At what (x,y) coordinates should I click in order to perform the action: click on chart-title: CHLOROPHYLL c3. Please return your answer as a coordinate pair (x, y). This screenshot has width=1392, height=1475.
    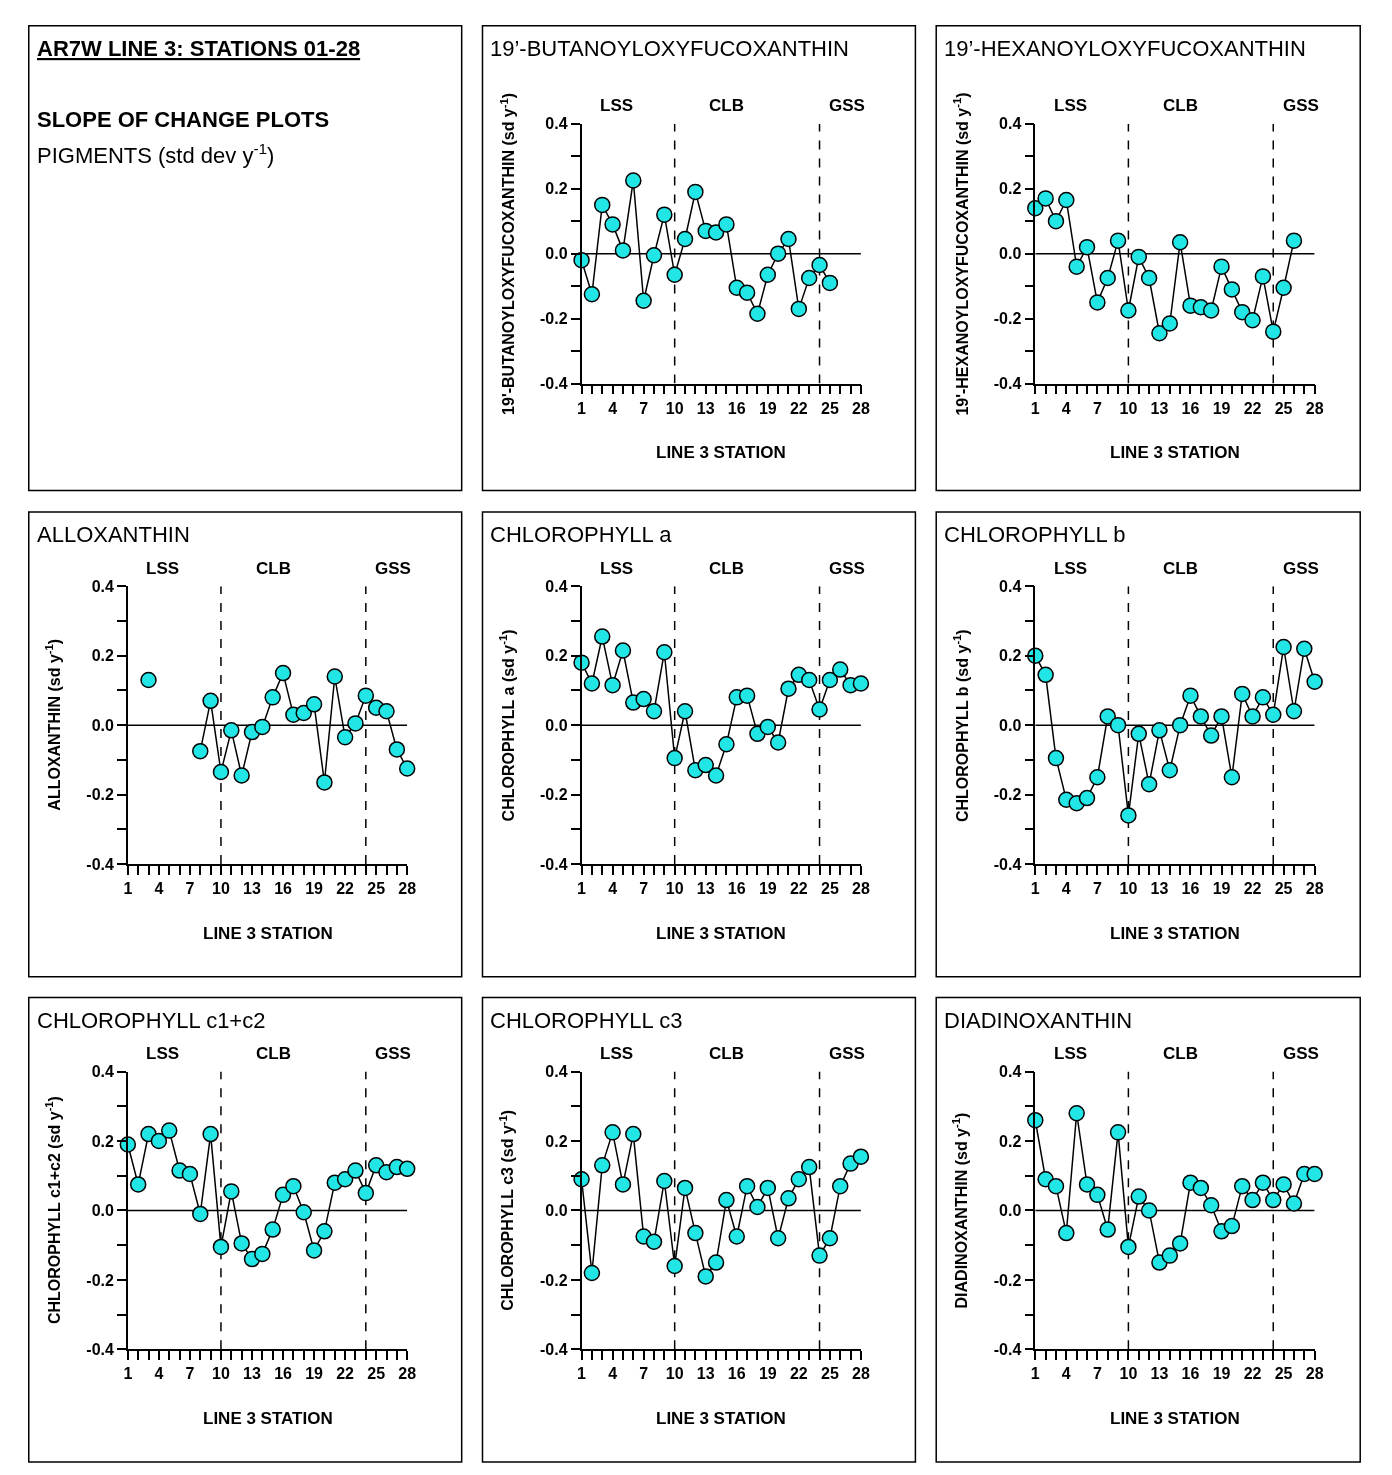
    Looking at the image, I should click on (586, 1020).